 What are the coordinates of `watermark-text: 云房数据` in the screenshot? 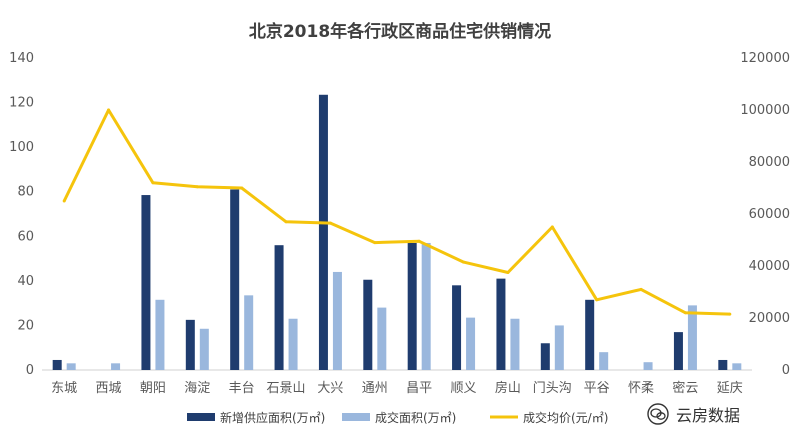 It's located at (708, 415).